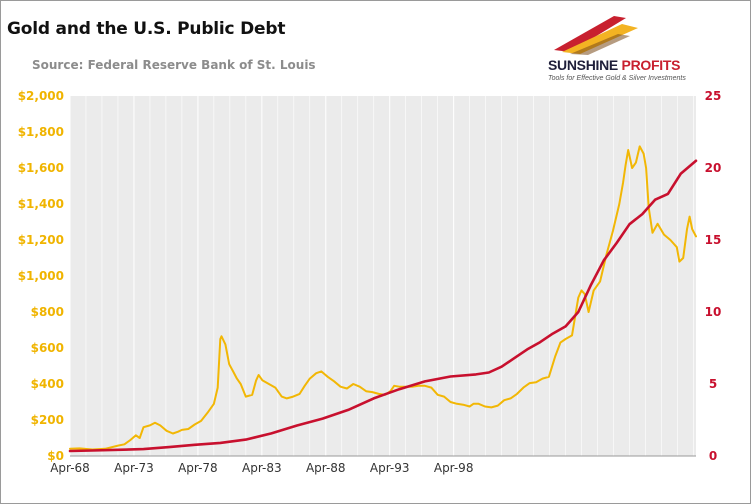 The image size is (751, 504). What do you see at coordinates (713, 312) in the screenshot?
I see `right-tick-label: 10` at bounding box center [713, 312].